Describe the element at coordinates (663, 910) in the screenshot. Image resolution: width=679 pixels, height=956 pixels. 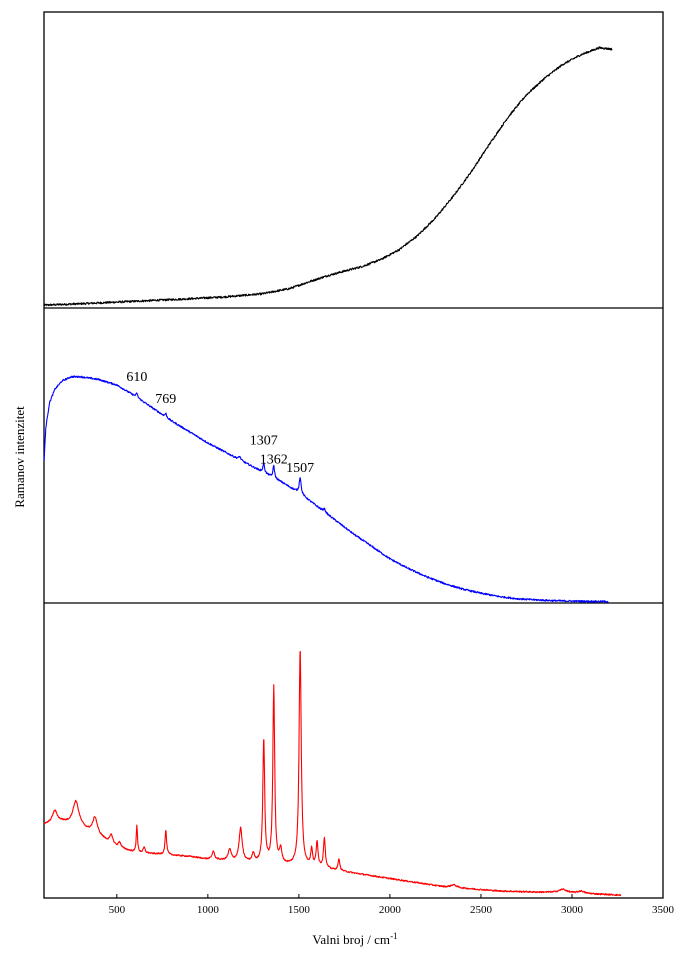
I see `x-tick-label-3500: 3500` at that location.